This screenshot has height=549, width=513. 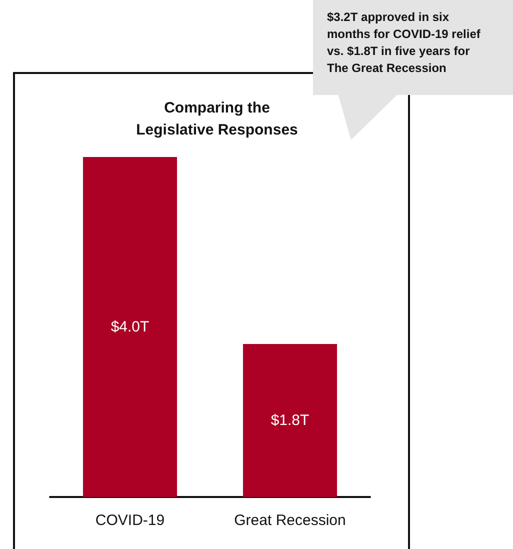 What do you see at coordinates (217, 119) in the screenshot?
I see `chart-title: Comparing the Legislative Responses` at bounding box center [217, 119].